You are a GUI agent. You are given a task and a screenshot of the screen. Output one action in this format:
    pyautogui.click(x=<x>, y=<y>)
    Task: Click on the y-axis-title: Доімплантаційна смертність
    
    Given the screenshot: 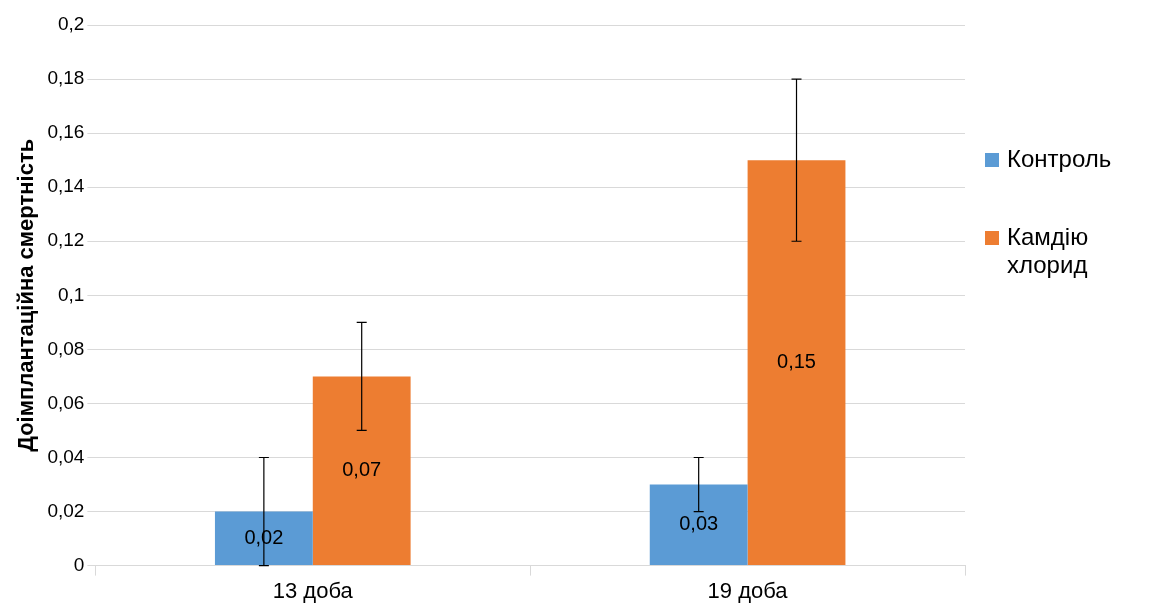 What is the action you would take?
    pyautogui.click(x=26, y=295)
    